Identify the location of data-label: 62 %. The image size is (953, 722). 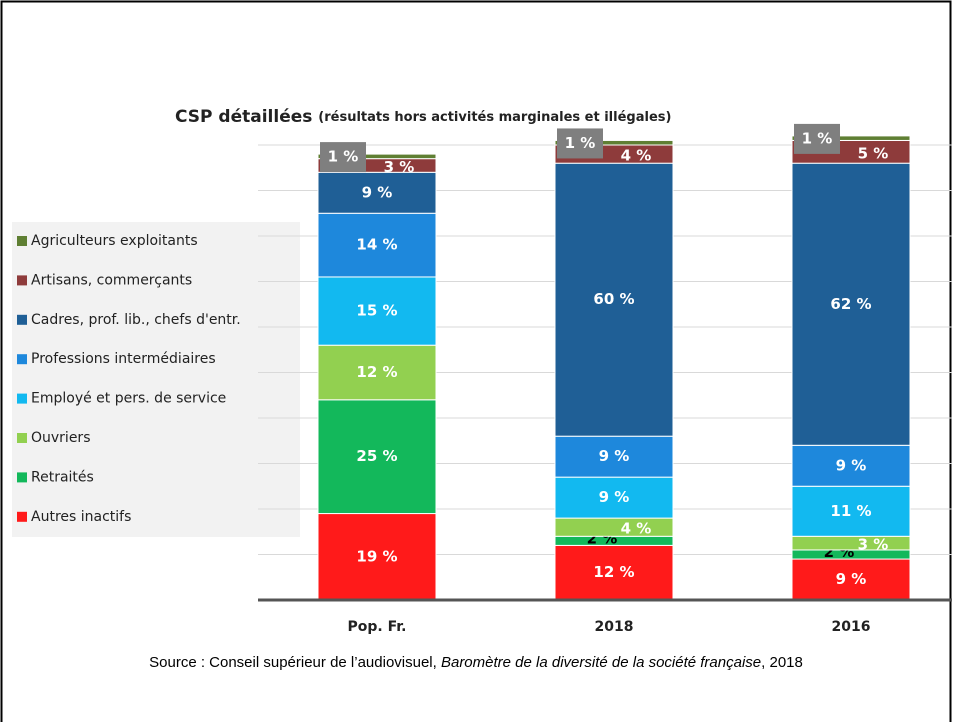
(850, 304).